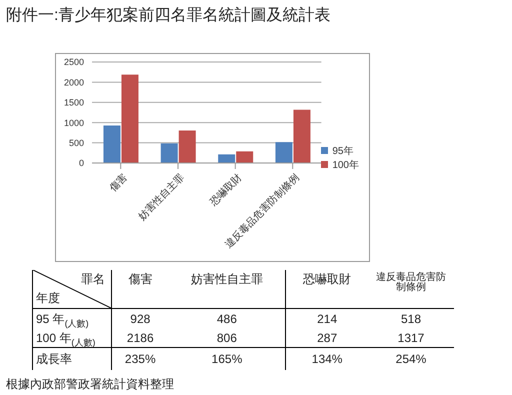  What do you see at coordinates (90, 384) in the screenshot?
I see `text: 根據內政部警政署統計資料整理` at bounding box center [90, 384].